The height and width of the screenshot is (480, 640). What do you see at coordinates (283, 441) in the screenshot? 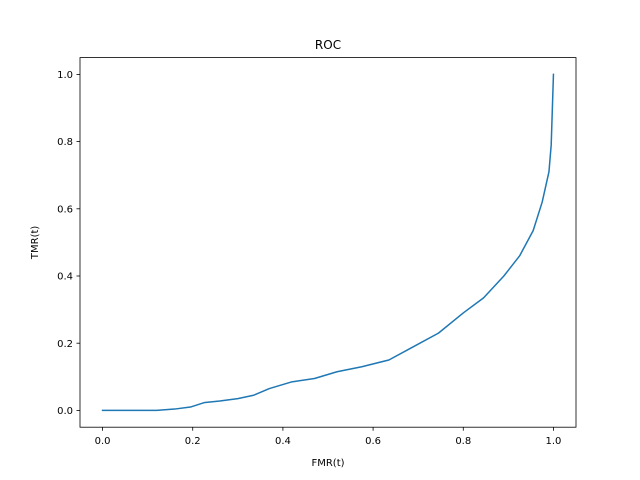
I see `x-tick-label: 0.4` at bounding box center [283, 441].